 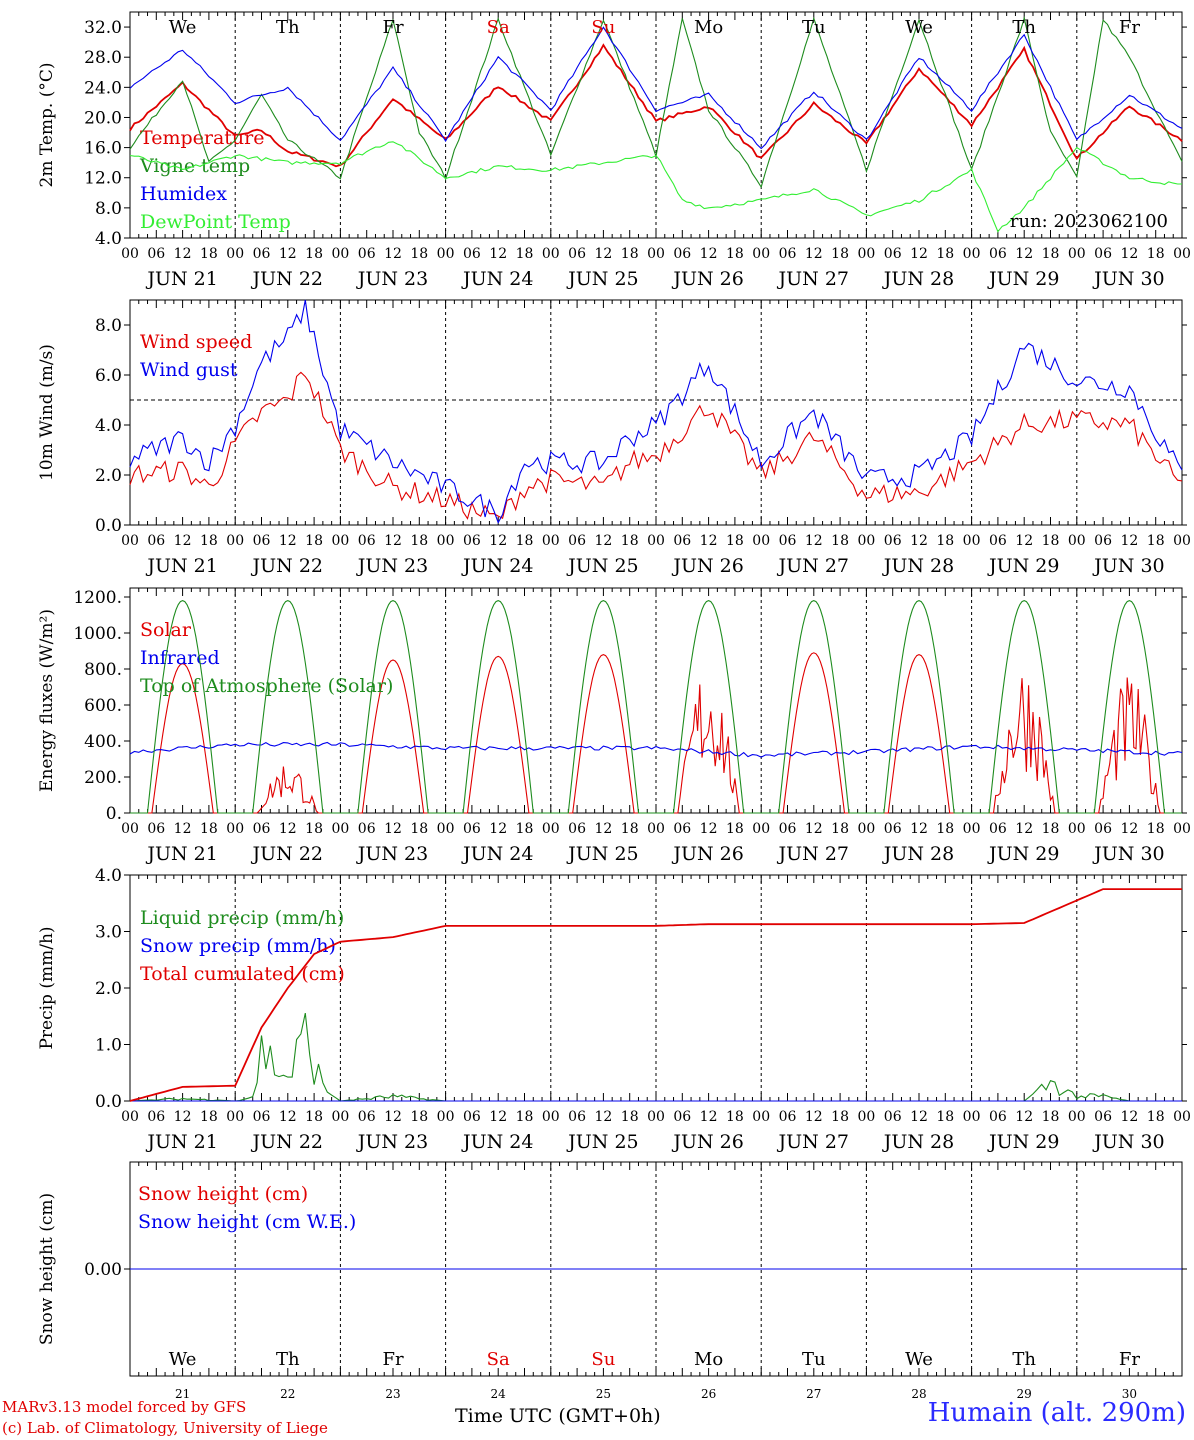 I want to click on legend-entry: Wind speed, so click(x=196, y=342).